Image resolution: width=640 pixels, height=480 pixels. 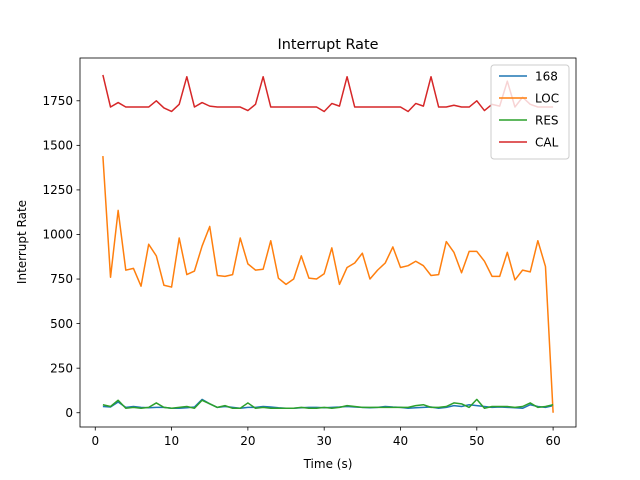 I want to click on x-tick-label: 10, so click(x=171, y=441).